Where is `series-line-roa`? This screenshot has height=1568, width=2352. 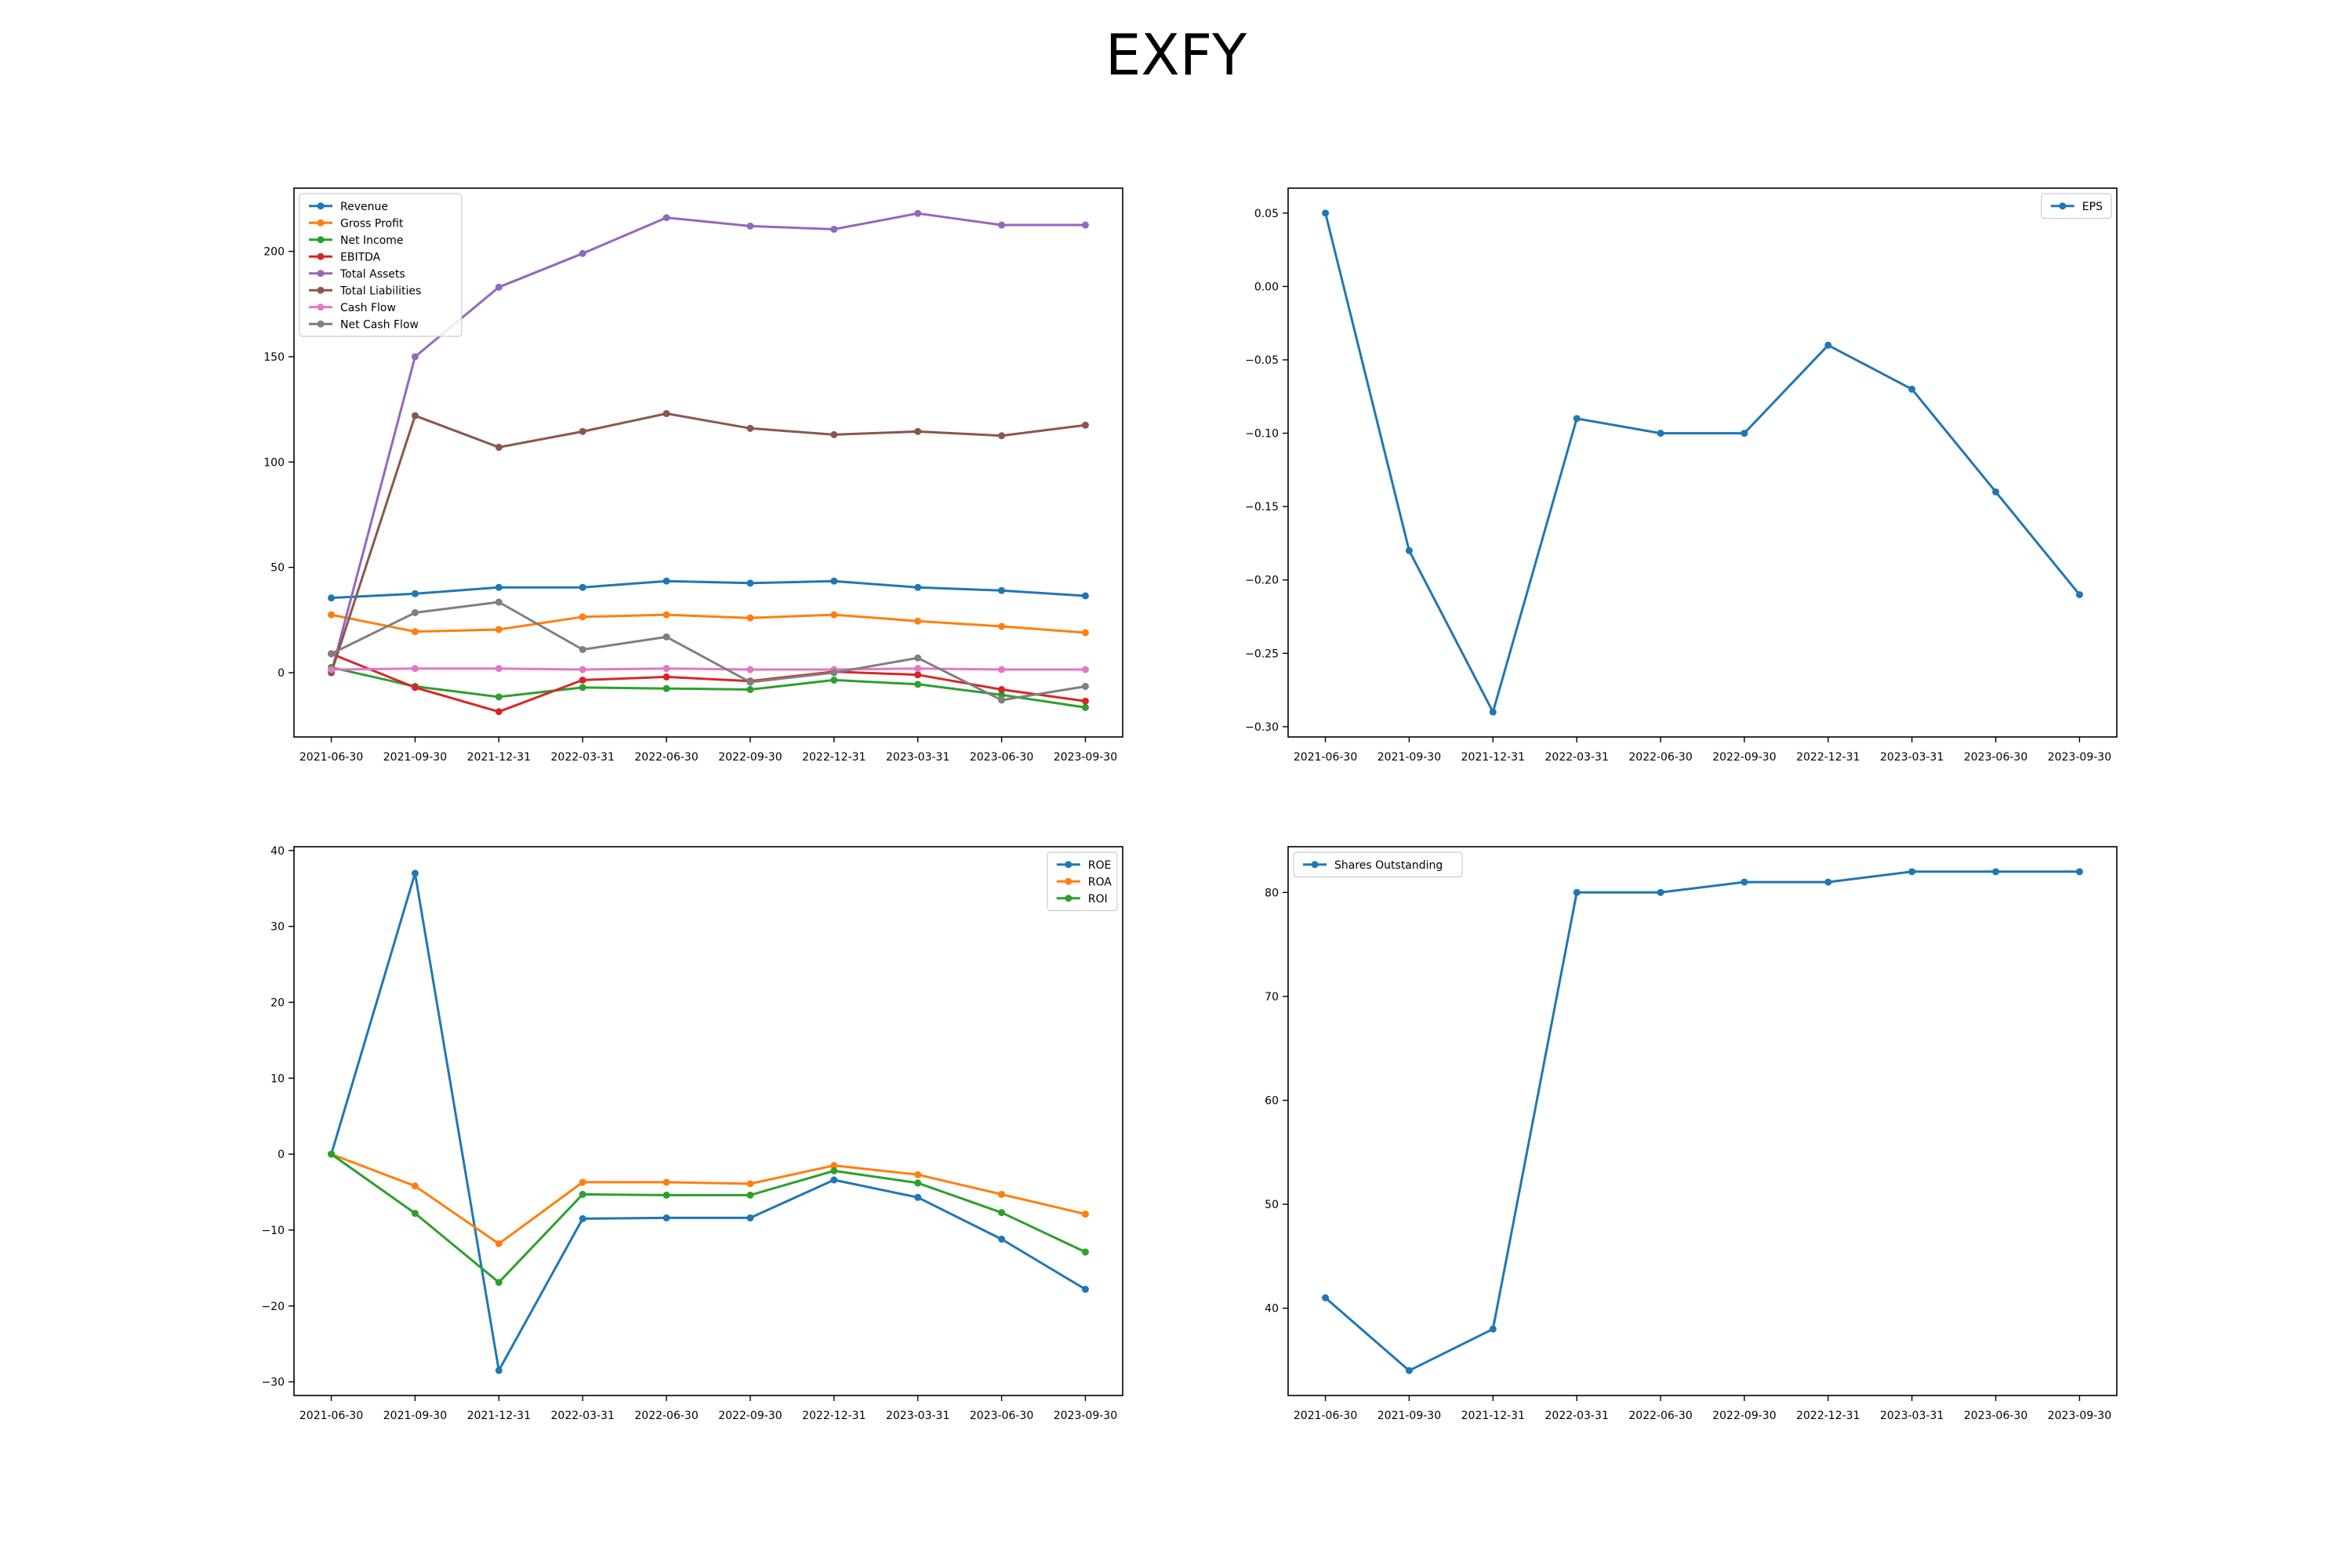
series-line-roa is located at coordinates (708, 1198).